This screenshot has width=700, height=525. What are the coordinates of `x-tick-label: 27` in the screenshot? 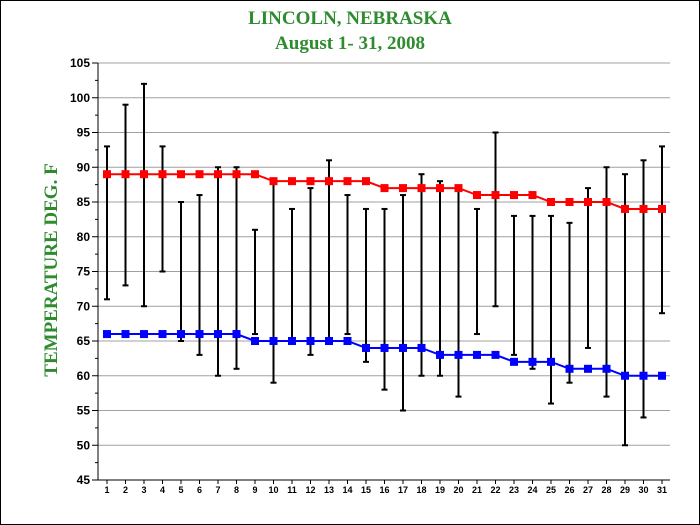 It's located at (588, 490).